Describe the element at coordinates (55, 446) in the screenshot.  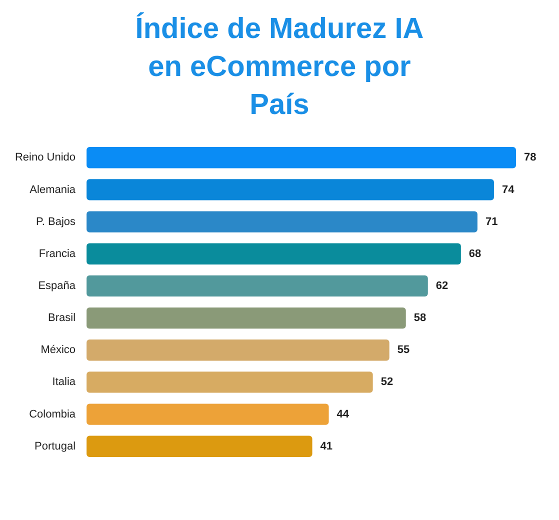
I see `y-tick-label: Portugal` at that location.